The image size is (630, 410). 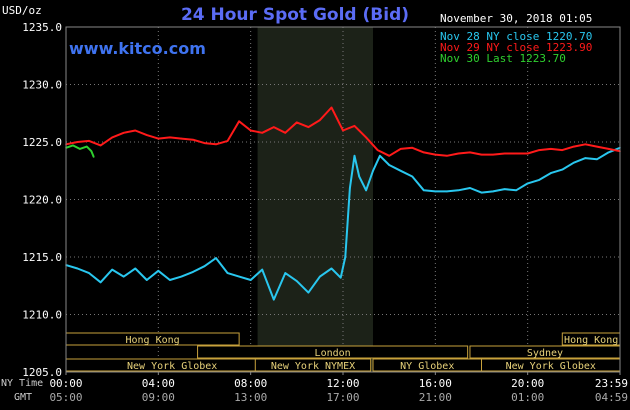 What do you see at coordinates (611, 397) in the screenshot?
I see `x-tick-gmt: 04:59` at bounding box center [611, 397].